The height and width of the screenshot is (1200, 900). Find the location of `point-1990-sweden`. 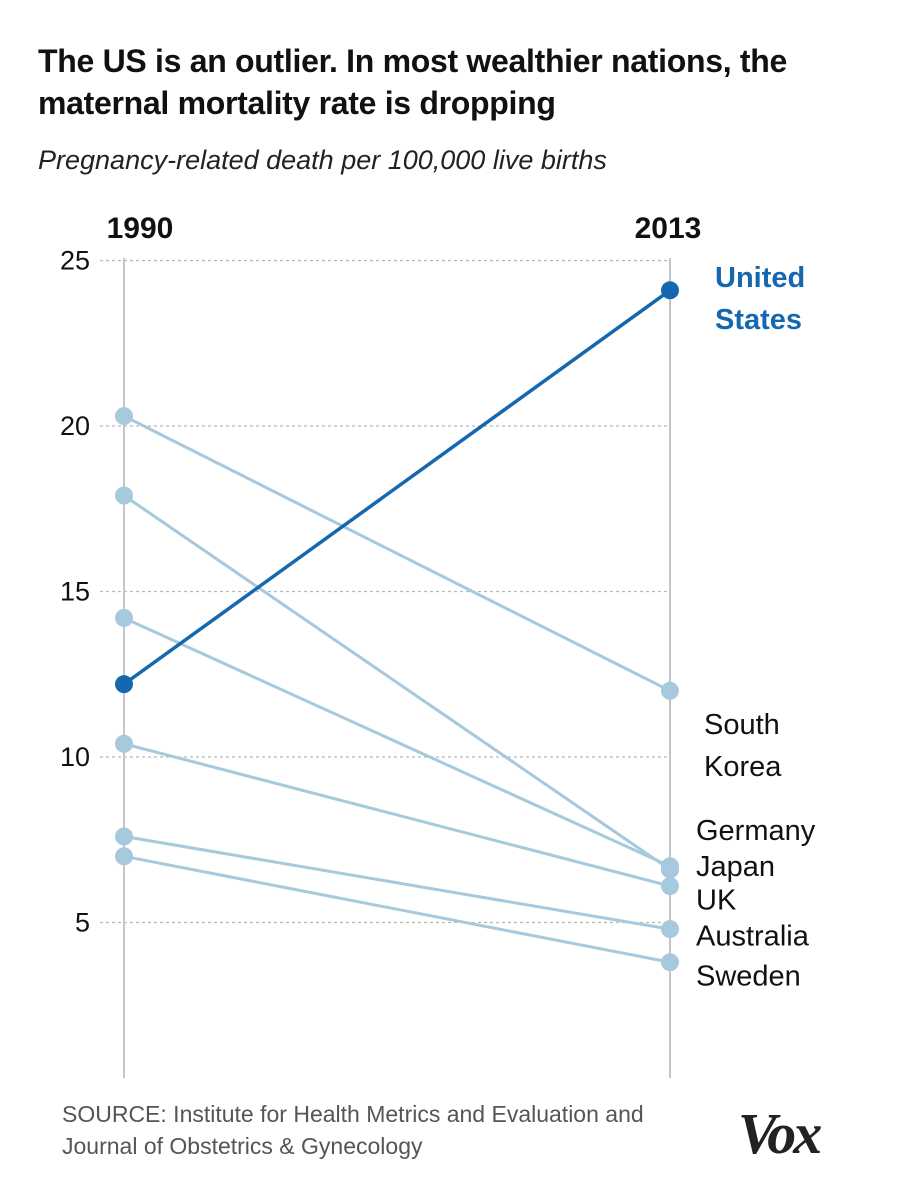

point-1990-sweden is located at coordinates (124, 856).